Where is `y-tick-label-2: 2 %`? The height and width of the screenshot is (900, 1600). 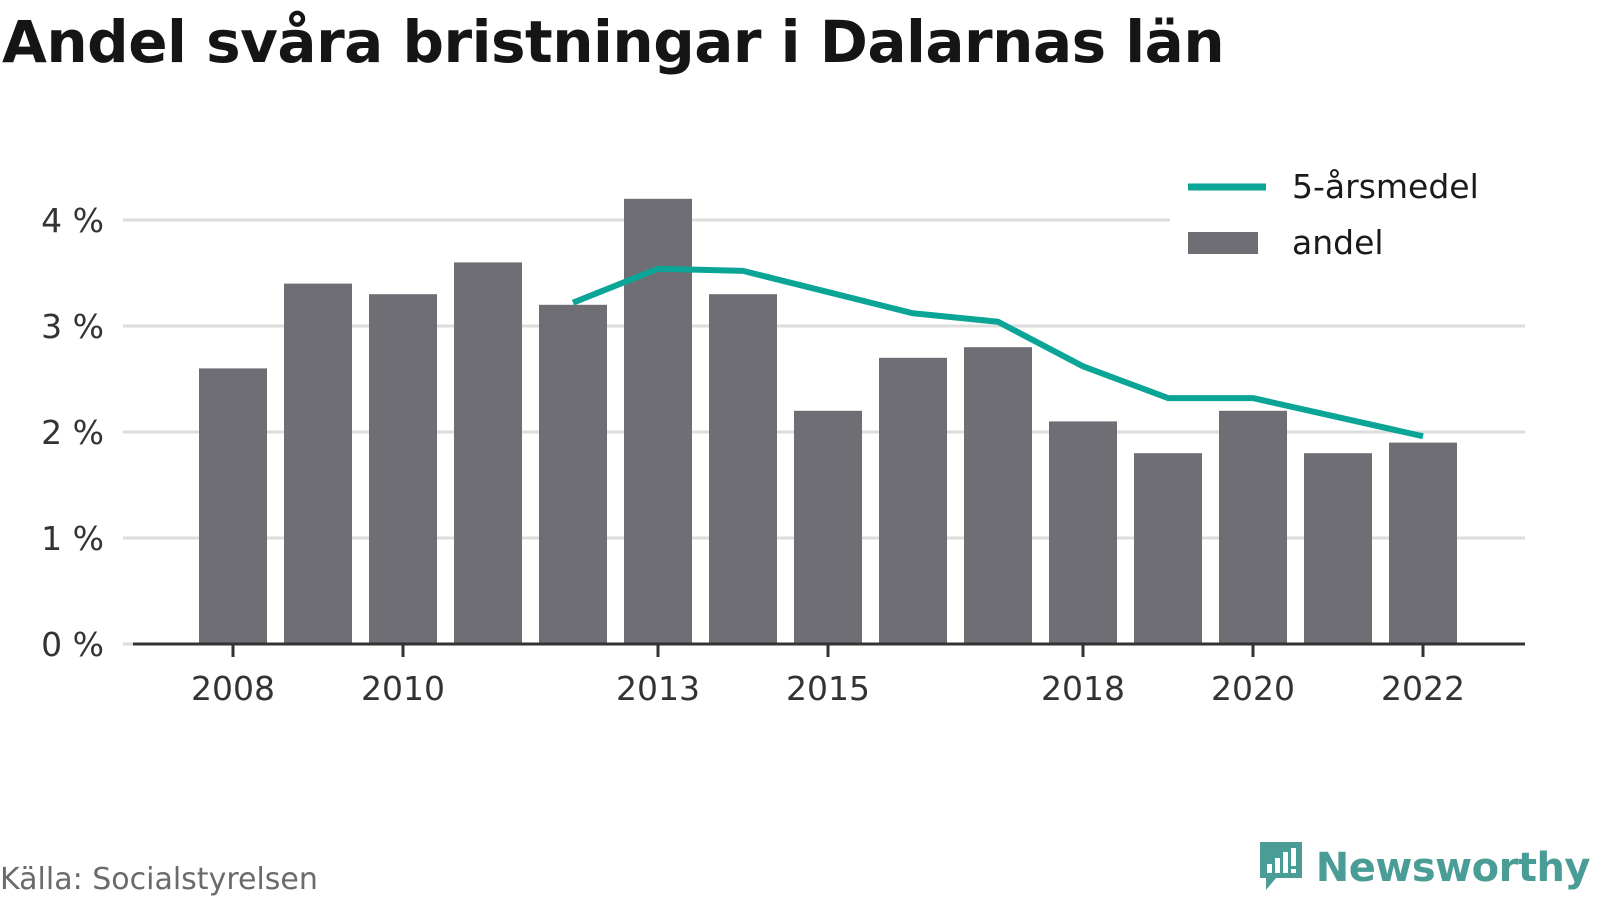 y-tick-label-2: 2 % is located at coordinates (72, 432).